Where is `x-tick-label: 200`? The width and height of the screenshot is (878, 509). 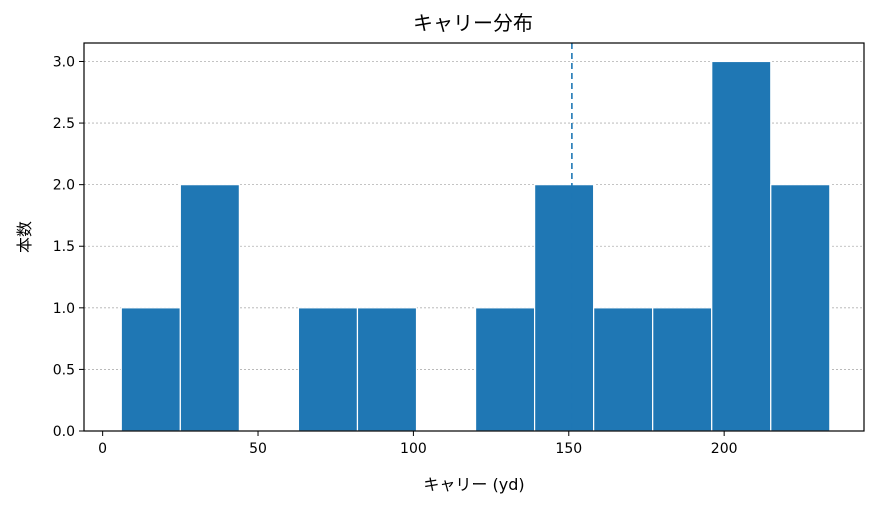
x-tick-label: 200 is located at coordinates (724, 449).